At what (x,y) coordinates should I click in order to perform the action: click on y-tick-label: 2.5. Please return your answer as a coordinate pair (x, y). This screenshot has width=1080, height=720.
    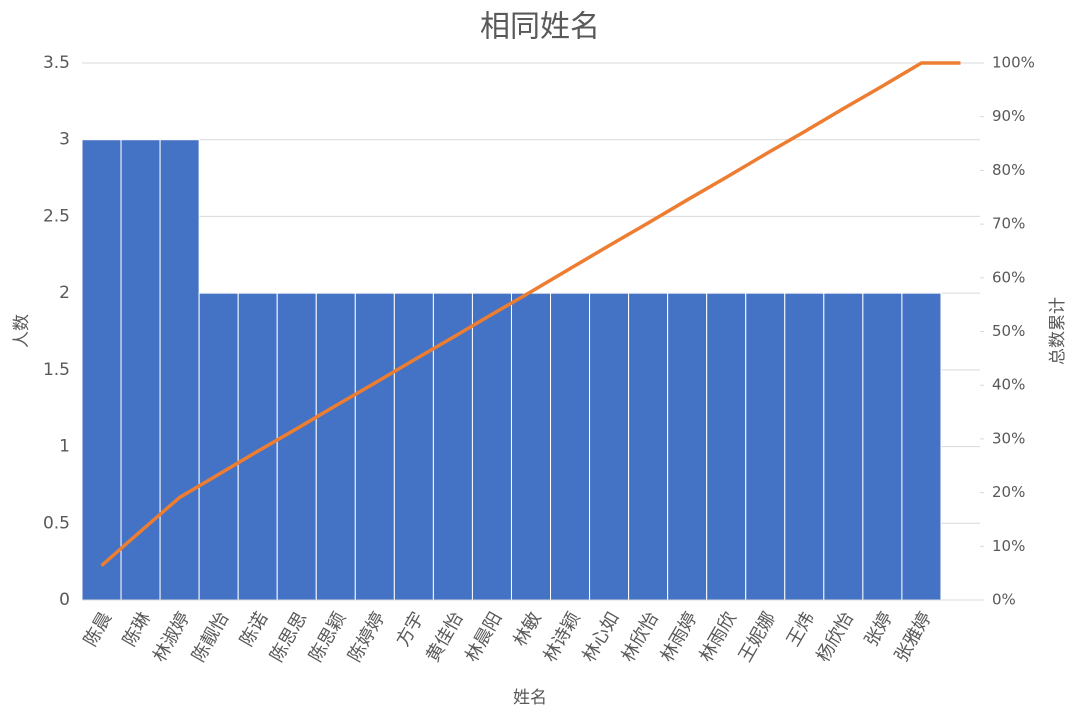
    Looking at the image, I should click on (56, 216).